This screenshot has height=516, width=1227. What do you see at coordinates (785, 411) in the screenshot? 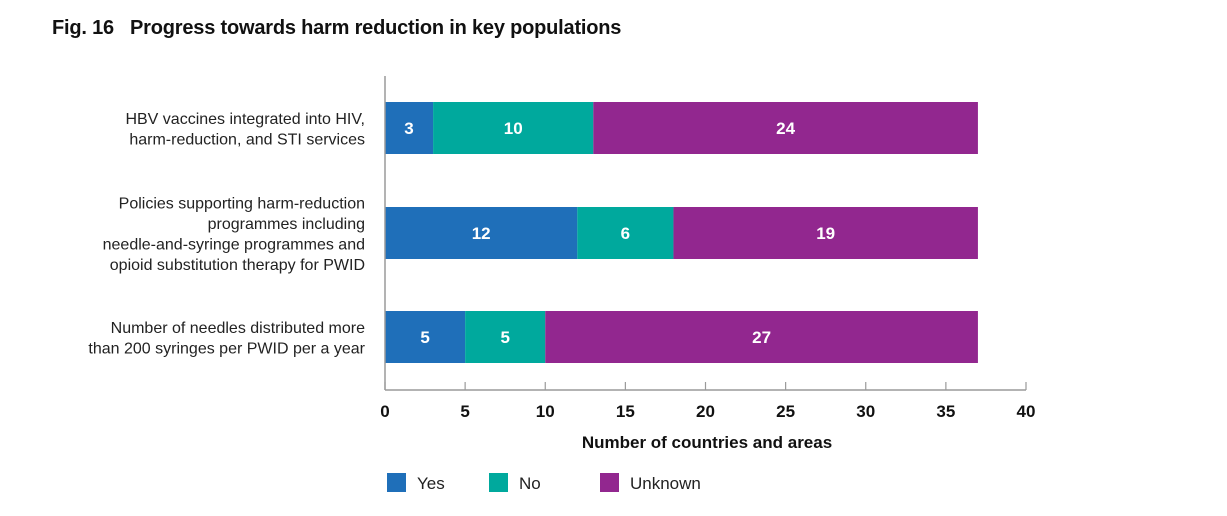
I see `x-tick-label: 25` at bounding box center [785, 411].